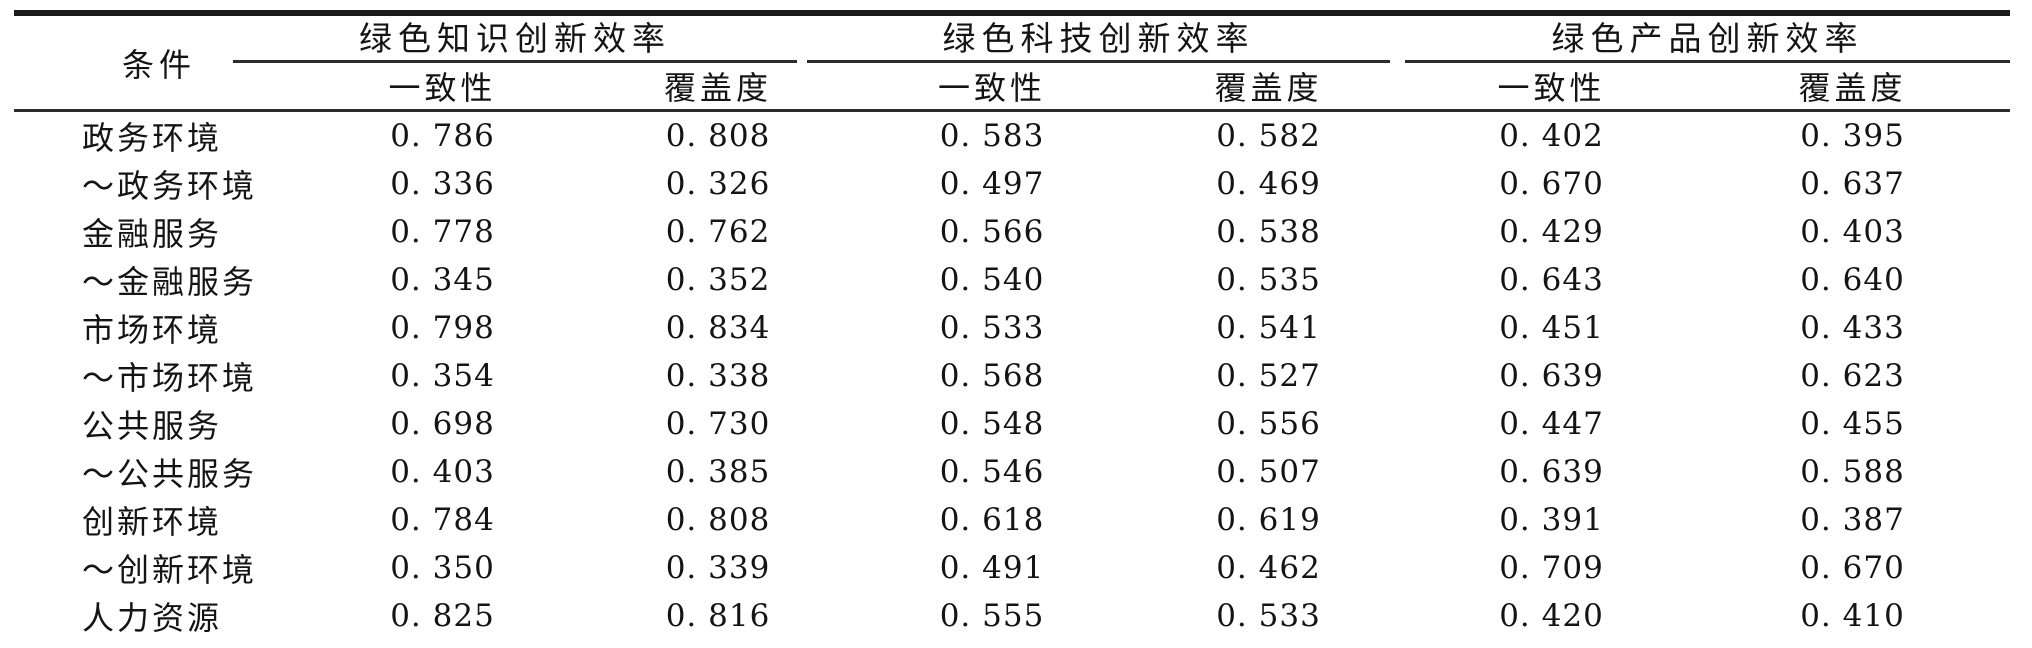  Describe the element at coordinates (159, 644) in the screenshot. I see `condition-label: ～人力资源` at that location.